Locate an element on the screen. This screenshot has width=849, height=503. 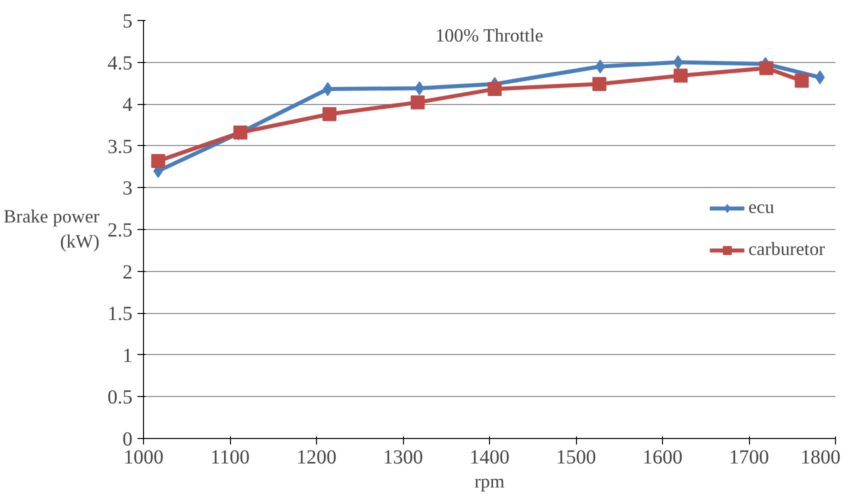
x-tick-label: 1700 is located at coordinates (749, 457).